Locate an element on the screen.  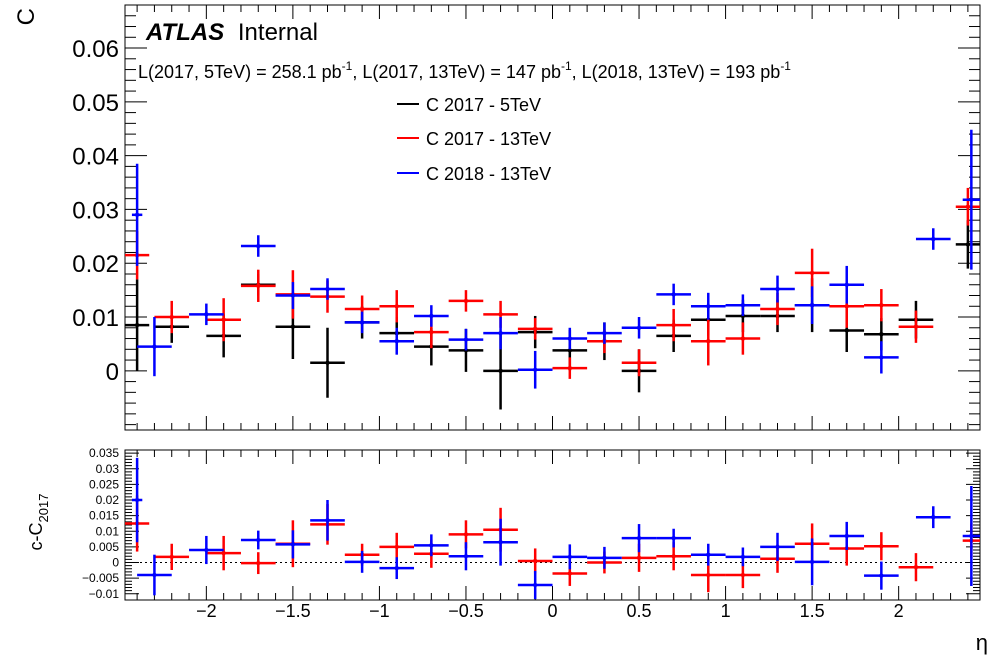
top-ytick-label: 0.03 is located at coordinates (95, 210).